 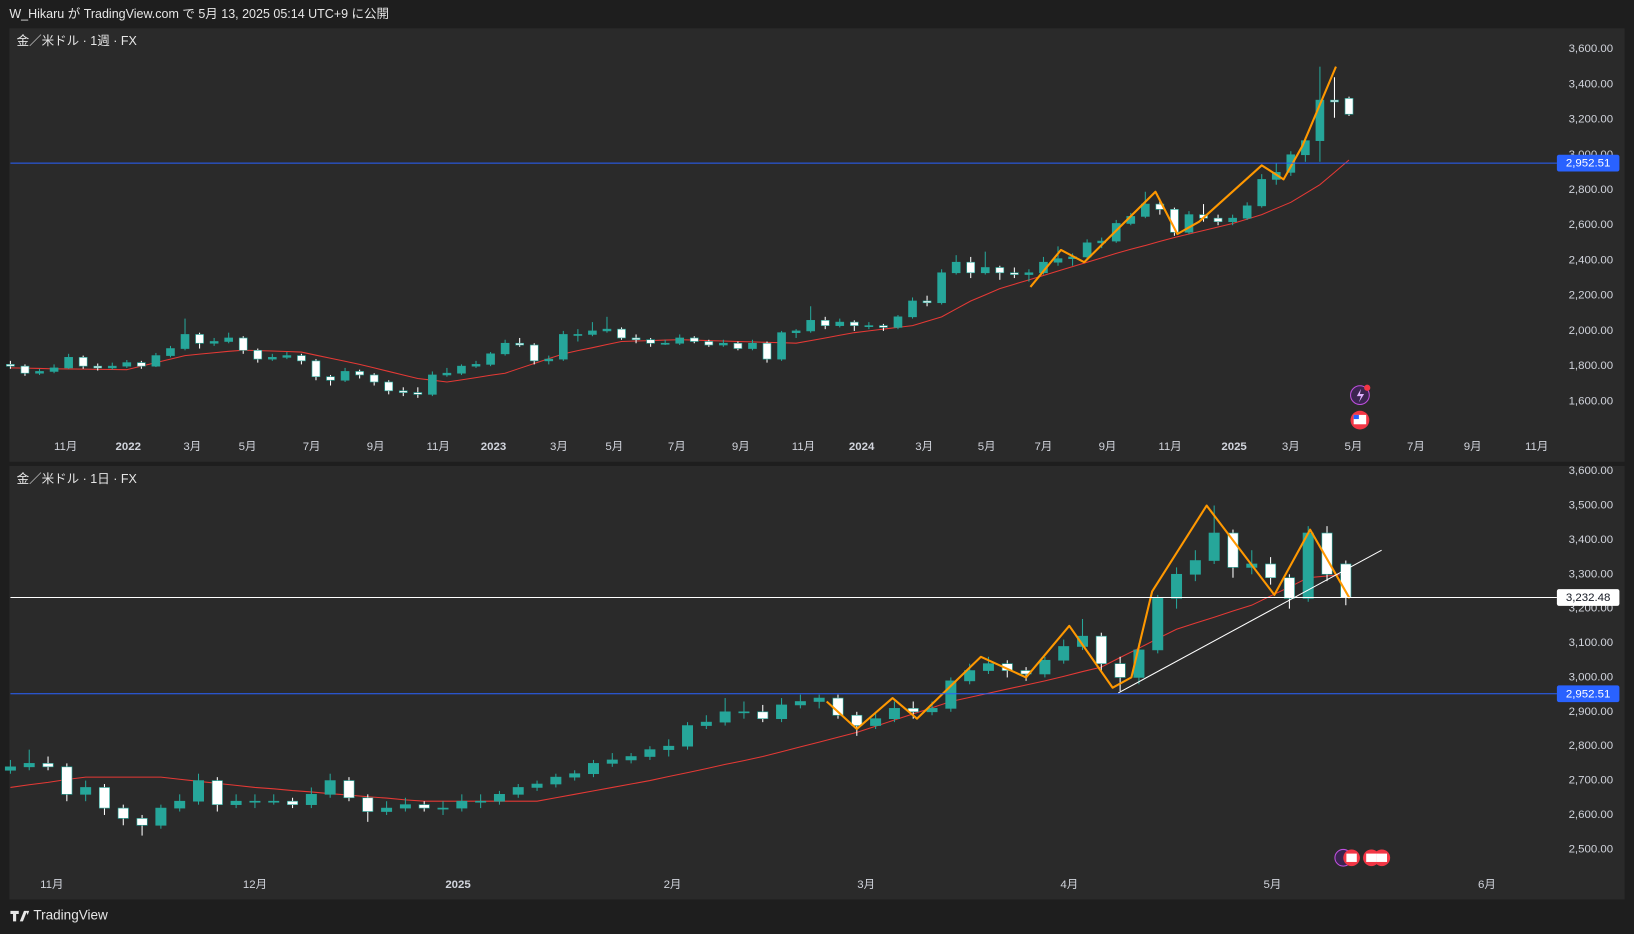 I want to click on x-tick-label: 12月, so click(x=255, y=885).